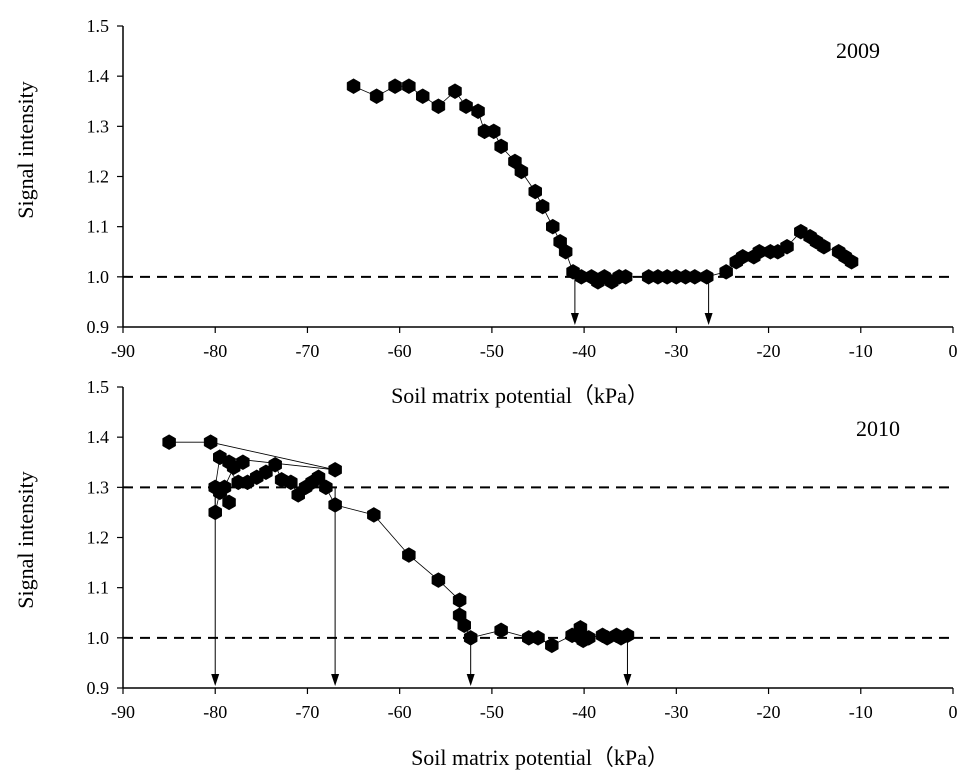 This screenshot has height=775, width=961. Describe the element at coordinates (878, 428) in the screenshot. I see `year-annotation: 2010` at that location.